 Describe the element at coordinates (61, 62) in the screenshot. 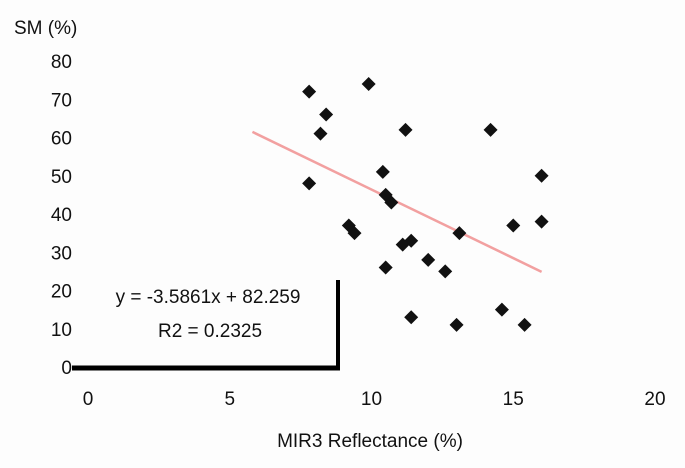

I see `y-tick-label: 80` at that location.